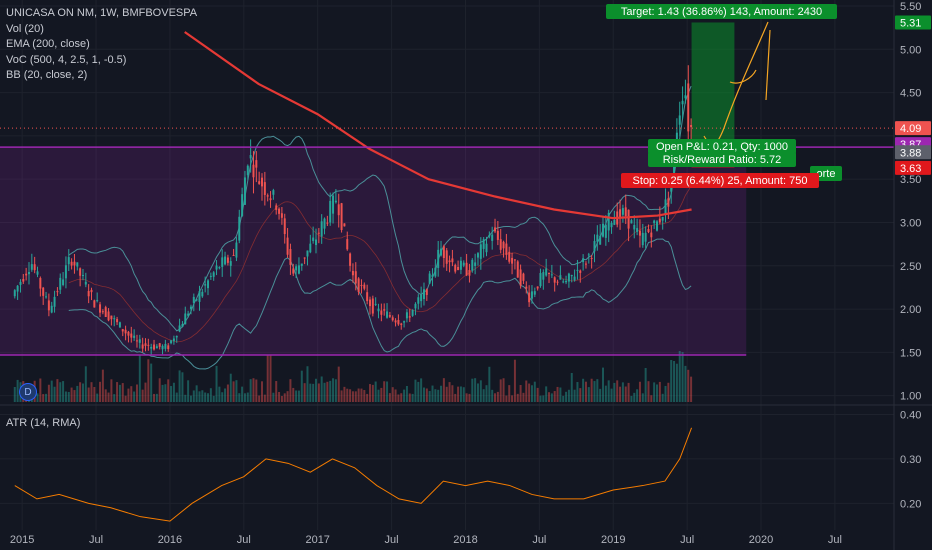  Describe the element at coordinates (353, 474) in the screenshot. I see `atr-pane` at that location.